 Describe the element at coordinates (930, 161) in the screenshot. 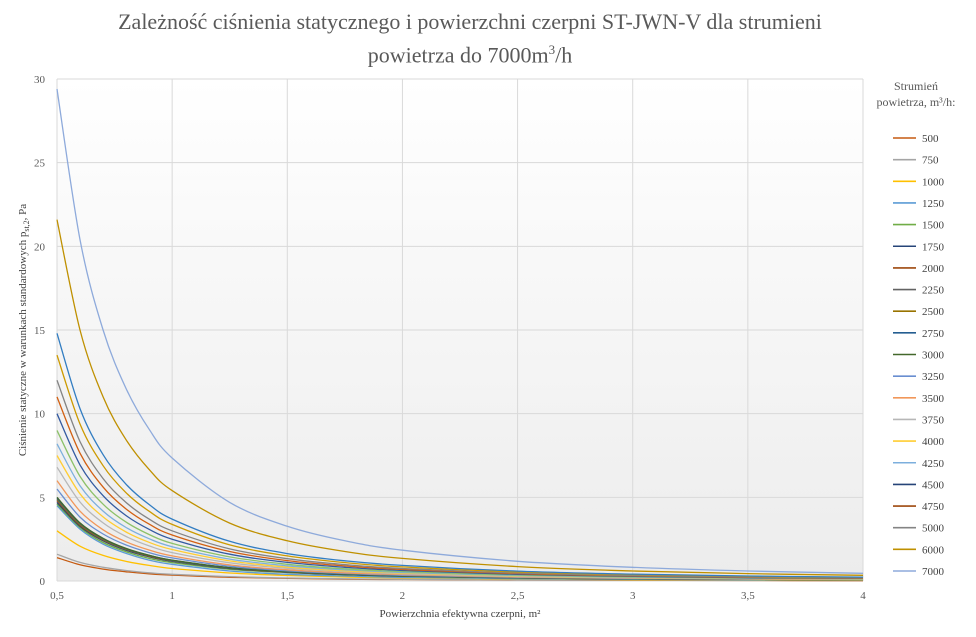

I see `legend-label-750: 750` at that location.